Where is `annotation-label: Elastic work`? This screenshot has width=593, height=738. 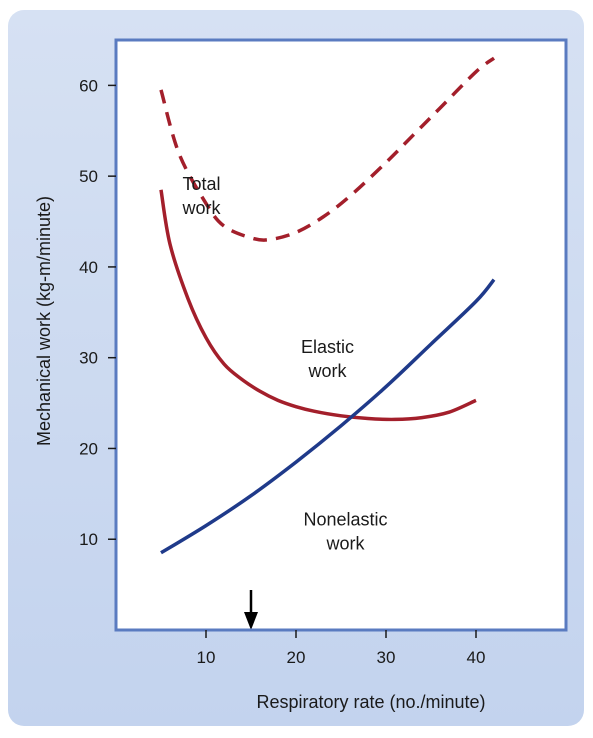 annotation-label: Elastic work is located at coordinates (327, 359).